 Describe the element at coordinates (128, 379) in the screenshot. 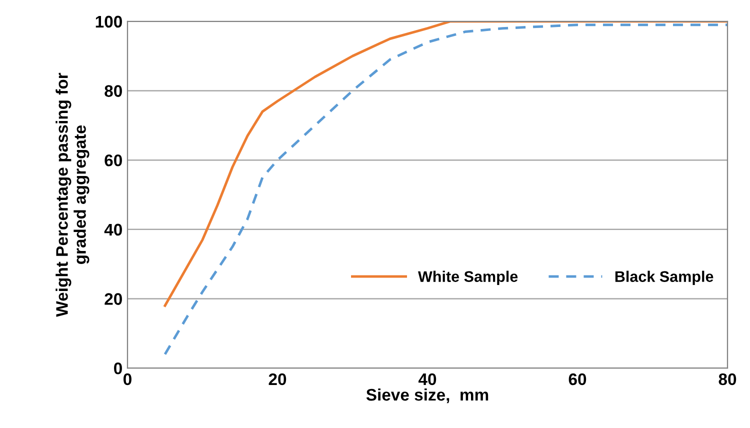

I see `x-tick-label: 0` at that location.